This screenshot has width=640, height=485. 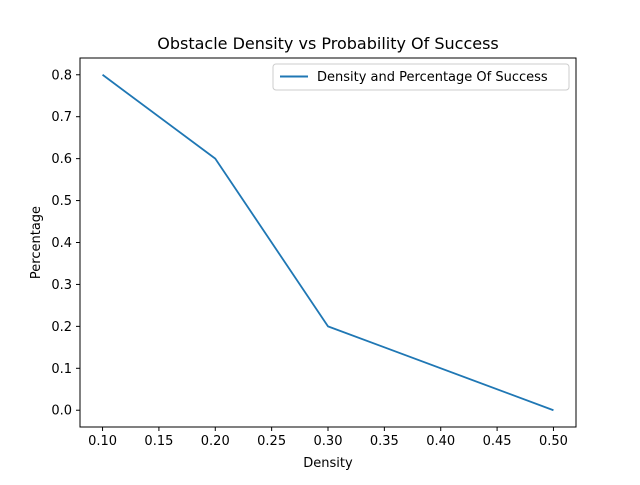 I want to click on x-tick-label: 0.20, so click(x=215, y=441).